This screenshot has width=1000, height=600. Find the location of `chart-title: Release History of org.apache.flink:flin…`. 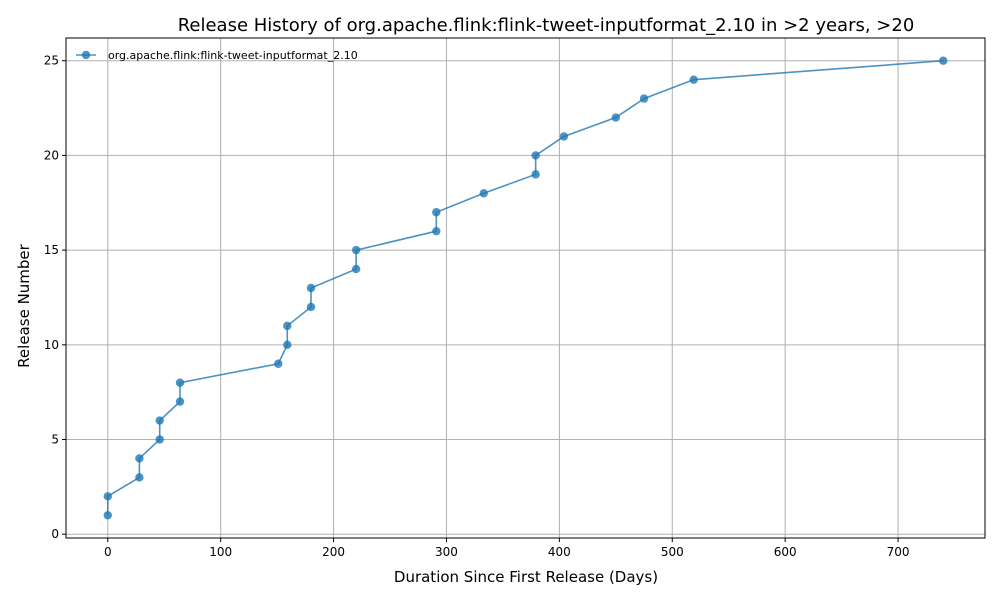

chart-title: Release History of org.apache.flink:flin… is located at coordinates (546, 25).